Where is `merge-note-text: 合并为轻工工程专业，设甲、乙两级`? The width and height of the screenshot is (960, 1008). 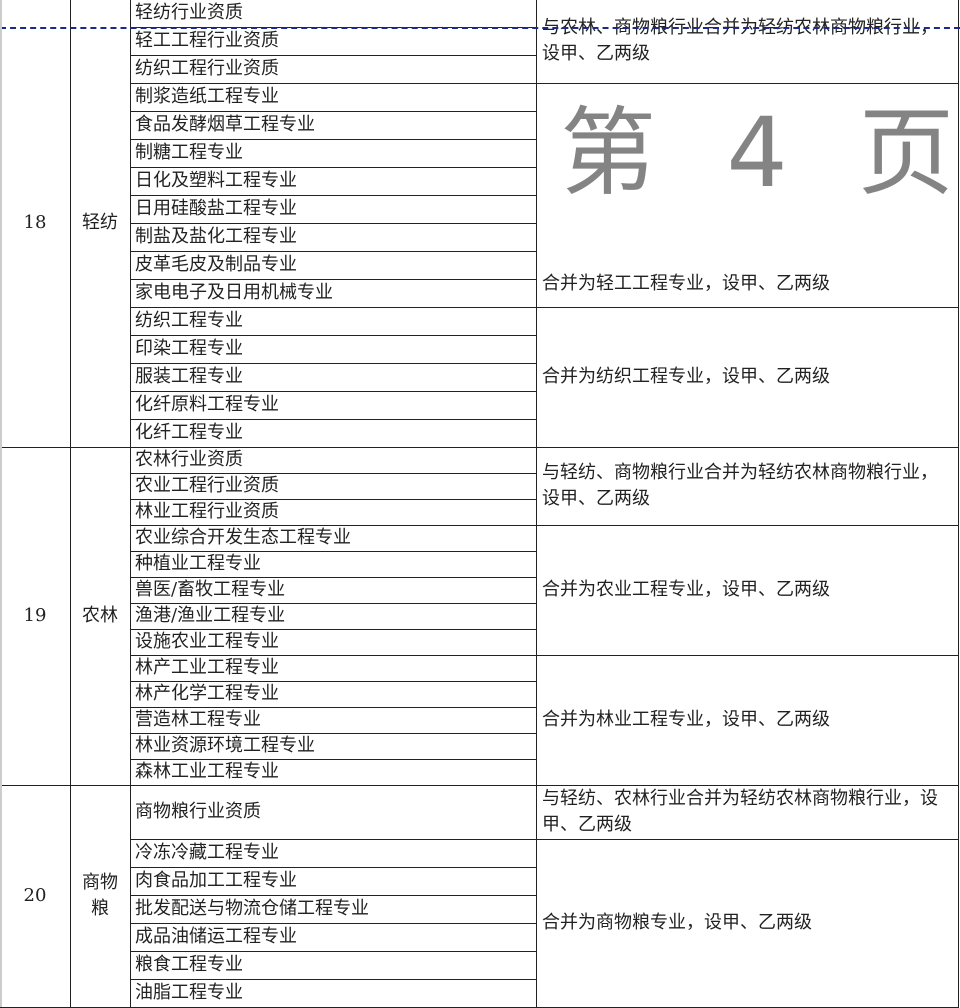 merge-note-text: 合并为轻工工程专业，设甲、乙两级 is located at coordinates (686, 283).